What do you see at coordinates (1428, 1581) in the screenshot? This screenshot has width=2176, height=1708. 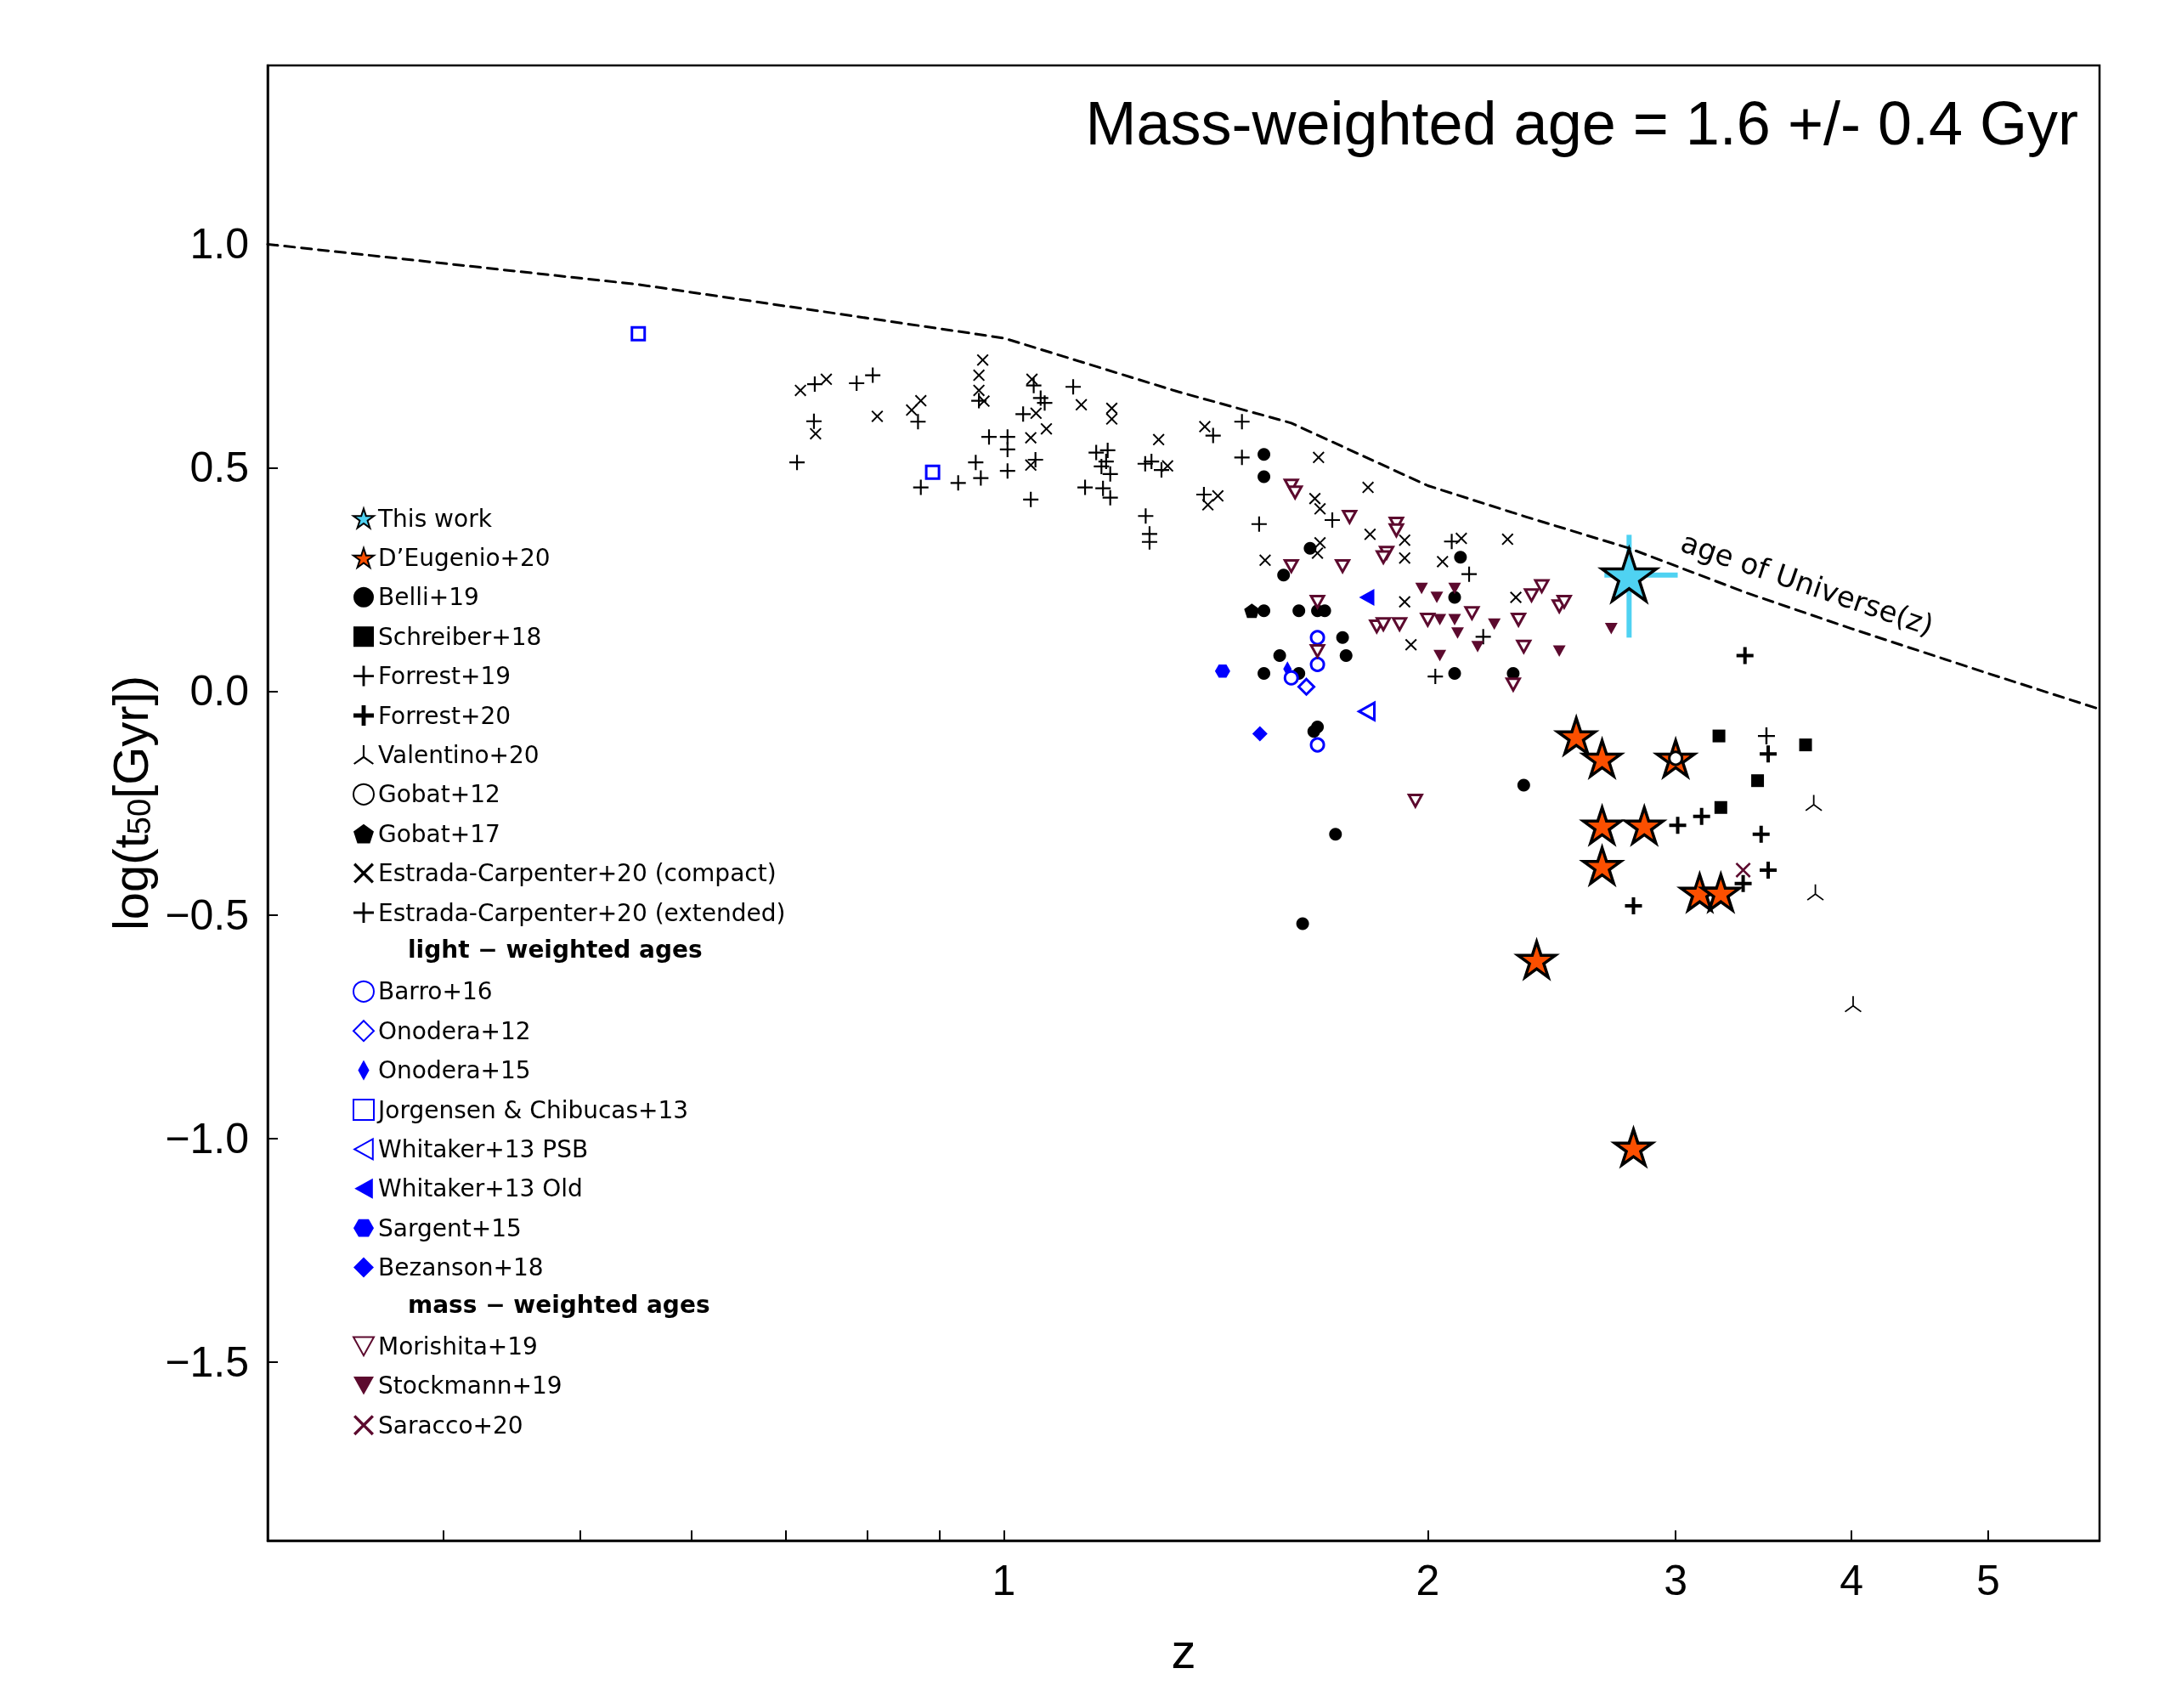 I see `x-tick-label: 2` at bounding box center [1428, 1581].